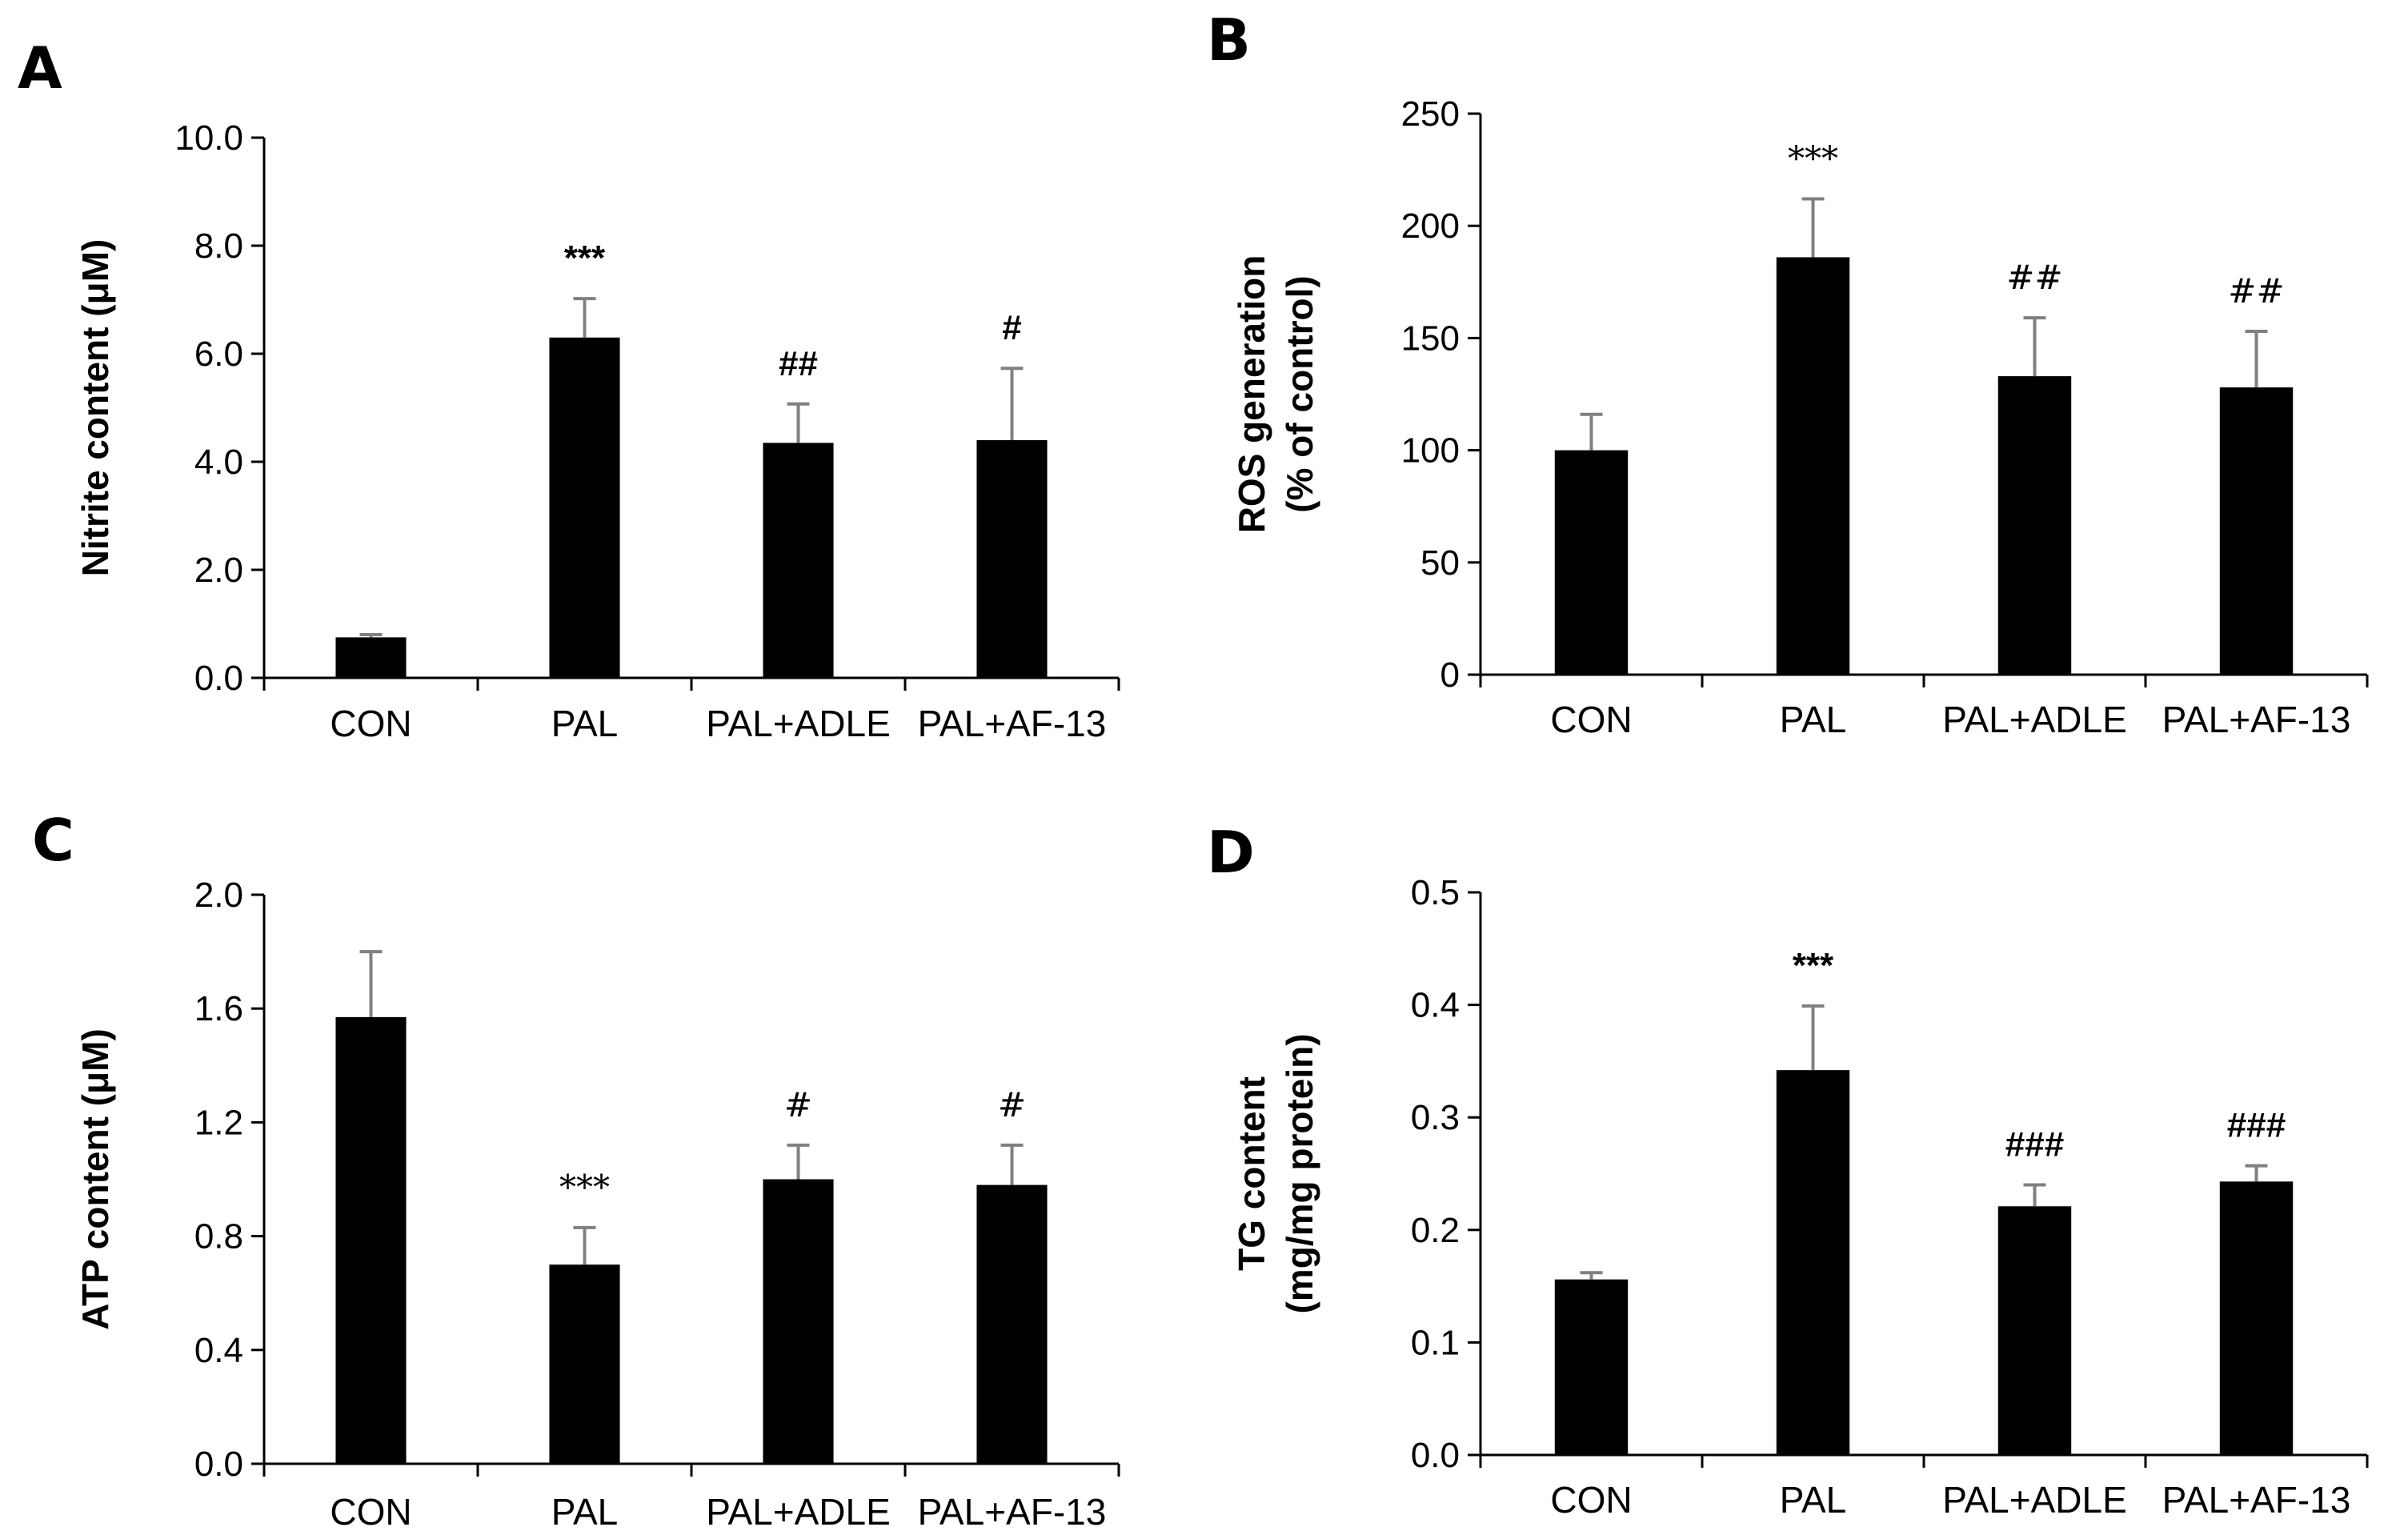 The height and width of the screenshot is (1539, 2408). What do you see at coordinates (95, 1179) in the screenshot?
I see `y-axis-title: ATP content (μM)` at bounding box center [95, 1179].